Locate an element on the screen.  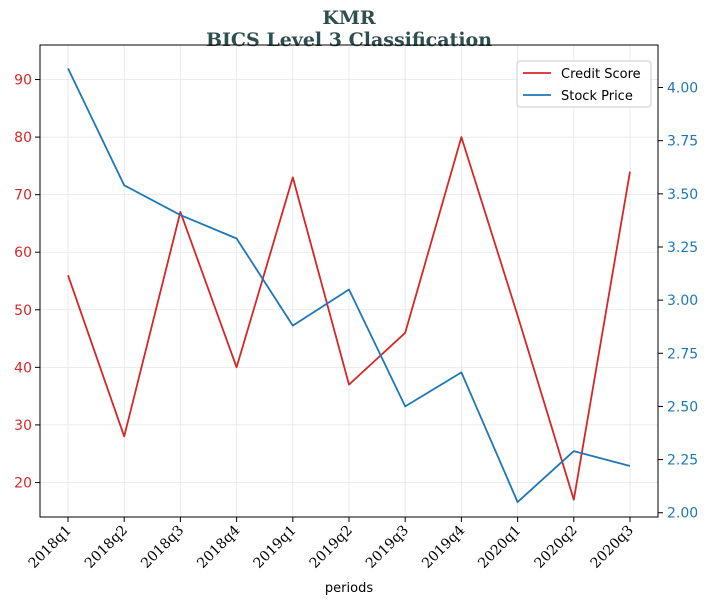
right-y-tick-label: 2.00 is located at coordinates (682, 514).